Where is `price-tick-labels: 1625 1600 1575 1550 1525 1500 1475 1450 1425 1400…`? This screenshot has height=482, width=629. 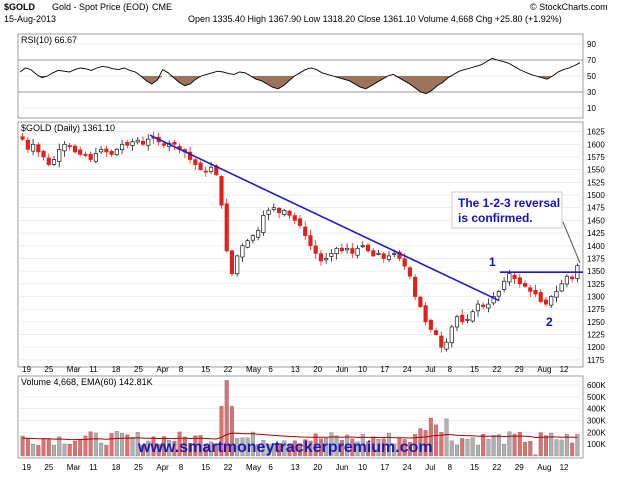 price-tick-labels: 1625 1600 1575 1550 1525 1500 1475 1450 1425 1400… is located at coordinates (596, 246).